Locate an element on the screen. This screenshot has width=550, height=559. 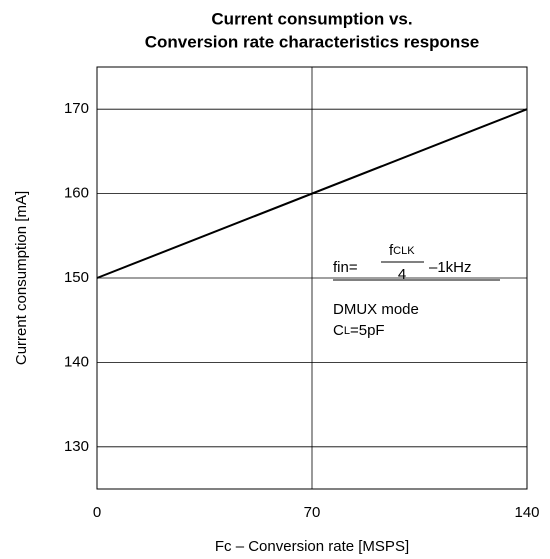
annotation-text: CL=5pF is located at coordinates (359, 330).